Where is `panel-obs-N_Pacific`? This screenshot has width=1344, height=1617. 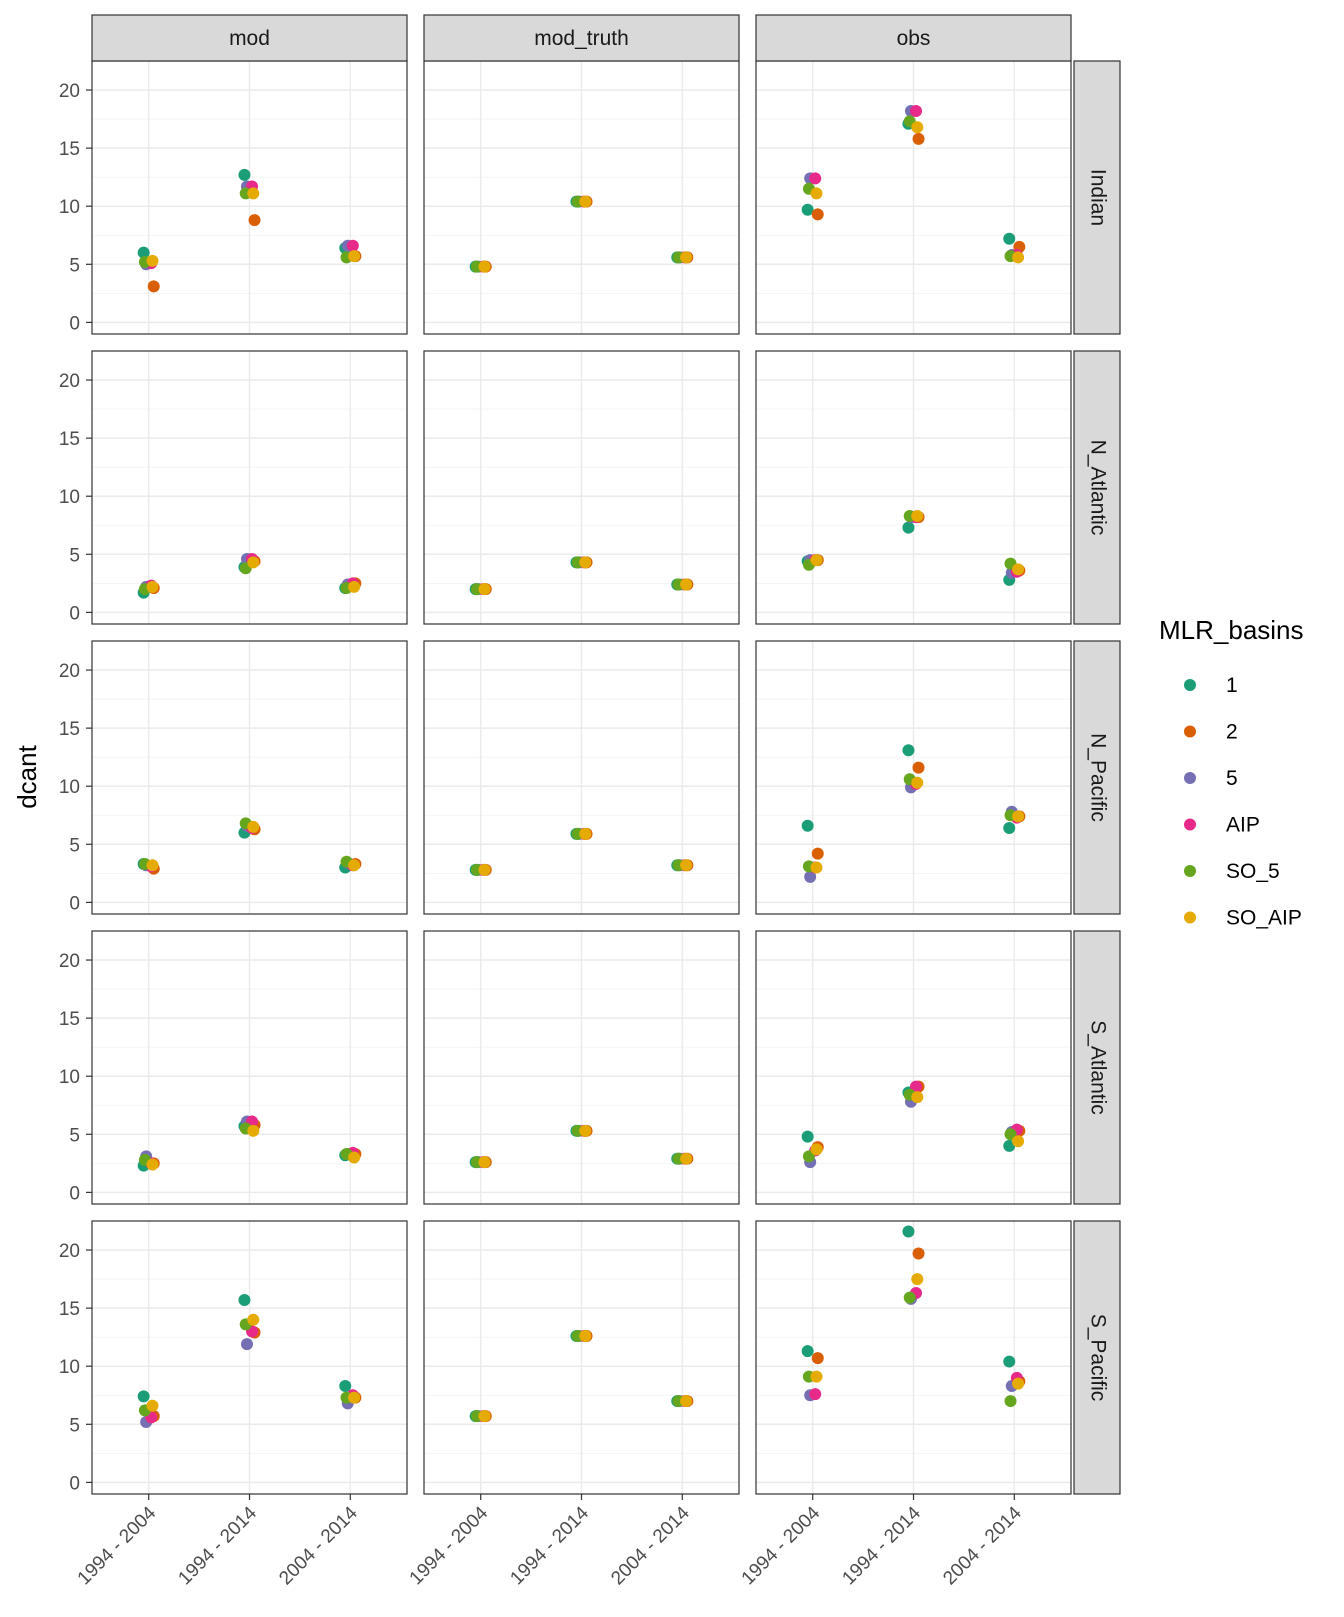 panel-obs-N_Pacific is located at coordinates (913, 777).